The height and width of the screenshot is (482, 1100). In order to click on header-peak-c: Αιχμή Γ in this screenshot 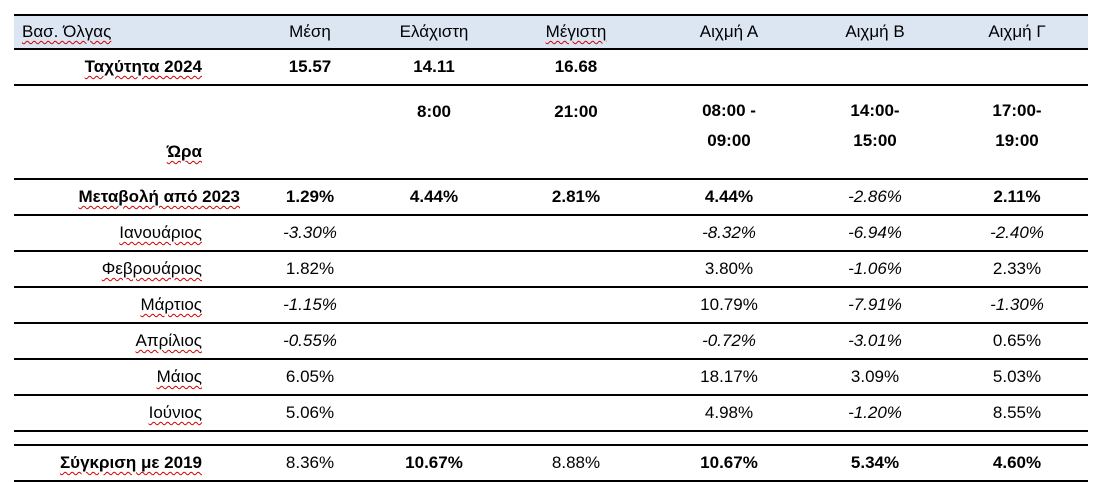, I will do `click(1017, 32)`.